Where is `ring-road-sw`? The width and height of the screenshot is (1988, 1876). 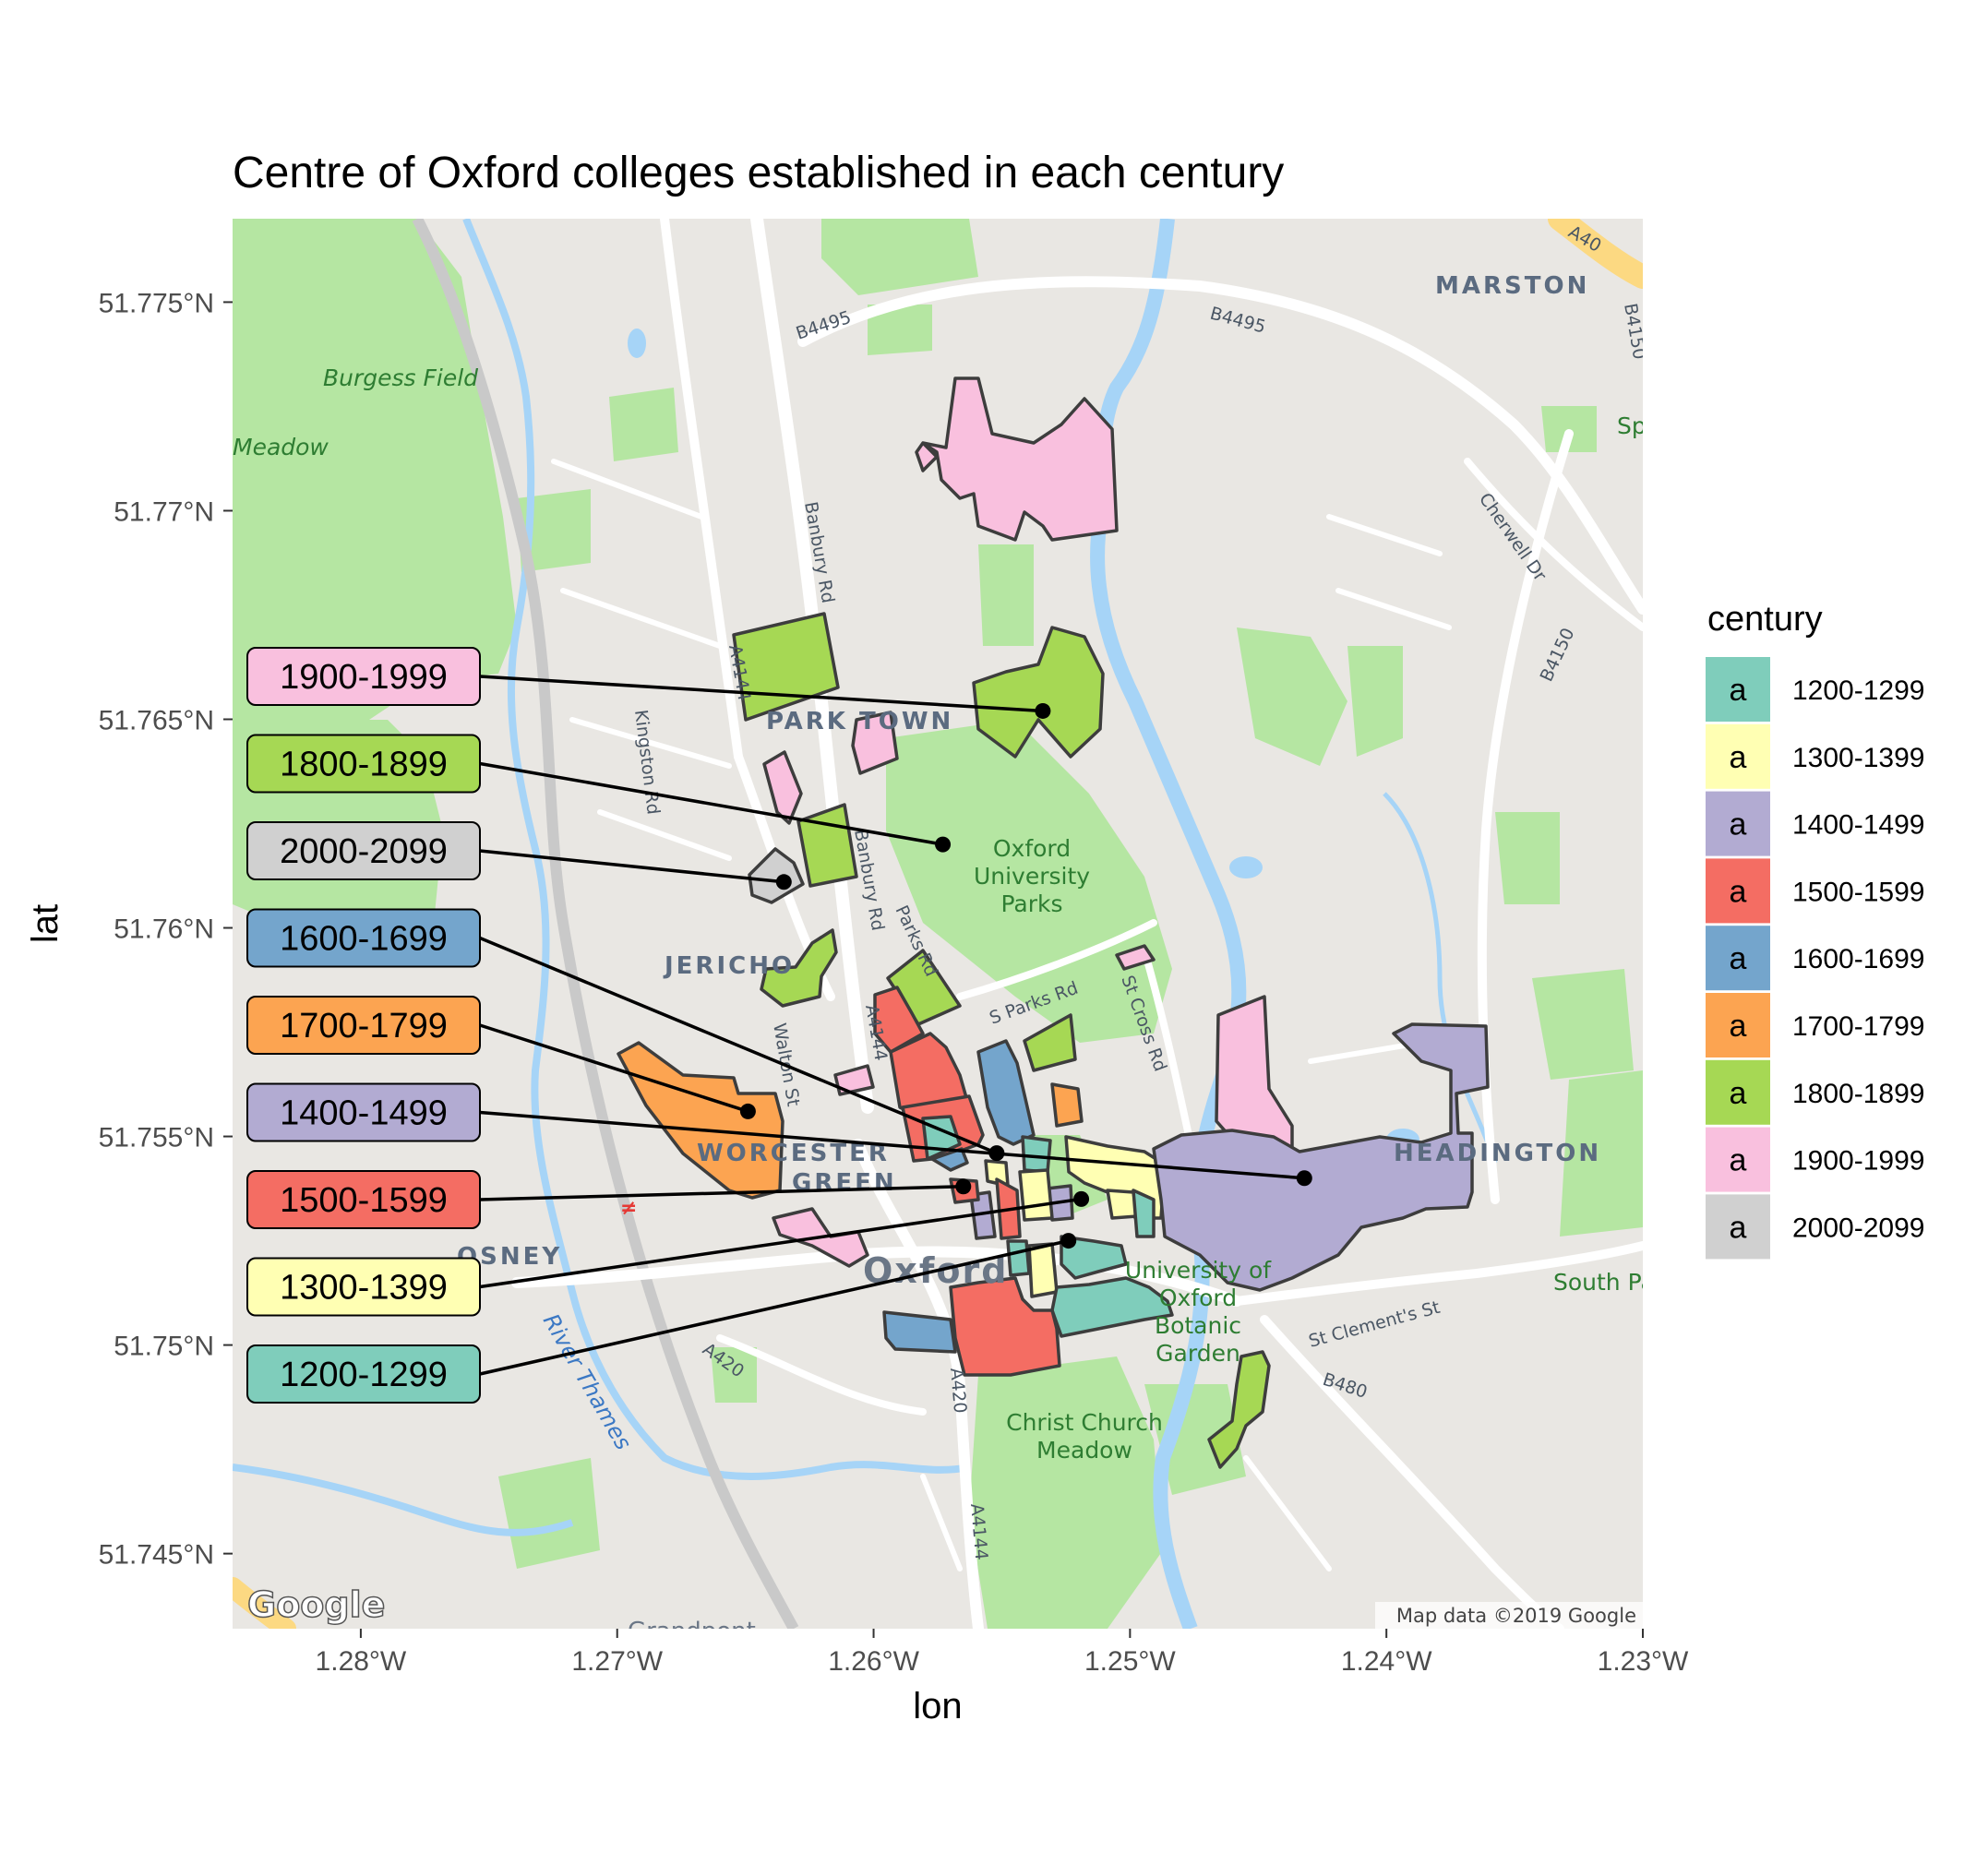
ring-road-sw is located at coordinates (264, 1603).